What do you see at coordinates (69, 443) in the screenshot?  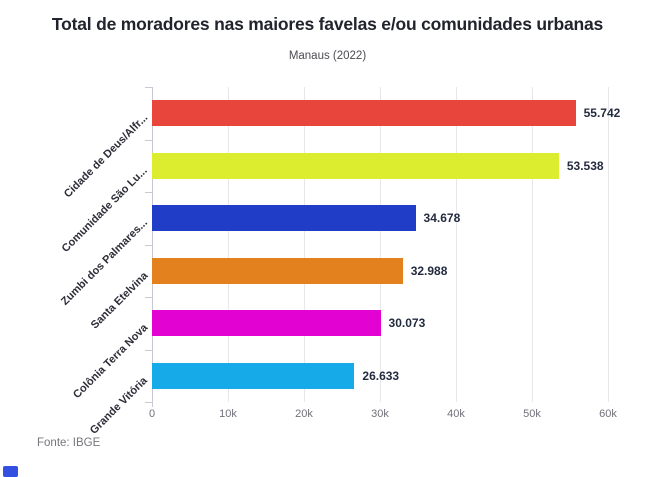 I see `source-note: Fonte: IBGE` at bounding box center [69, 443].